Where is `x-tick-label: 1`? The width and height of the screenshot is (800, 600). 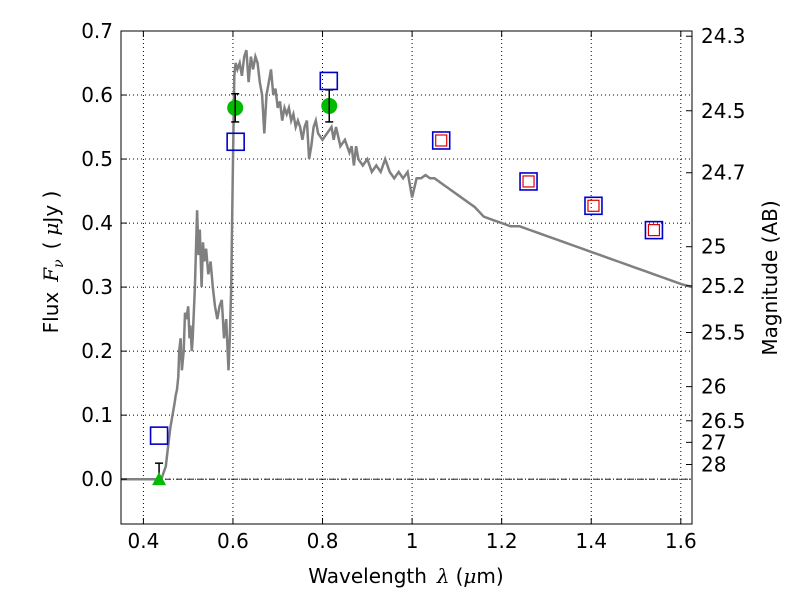
x-tick-label: 1 is located at coordinates (412, 541).